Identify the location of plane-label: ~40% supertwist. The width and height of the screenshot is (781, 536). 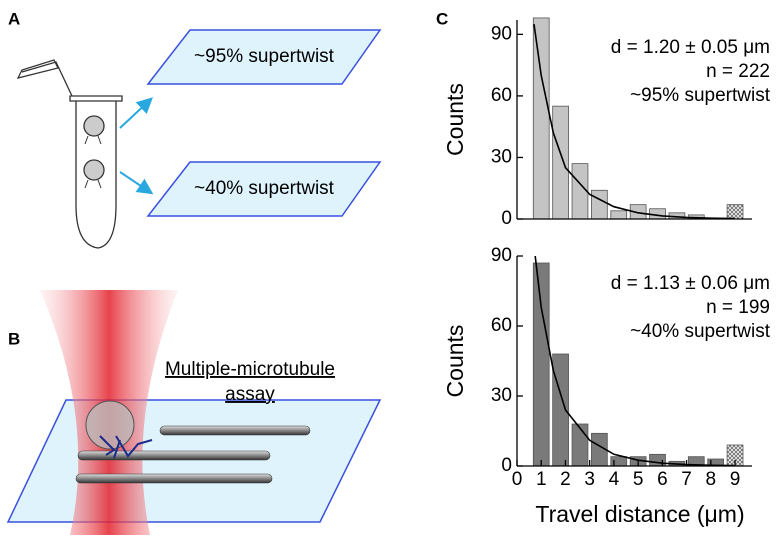
(264, 188).